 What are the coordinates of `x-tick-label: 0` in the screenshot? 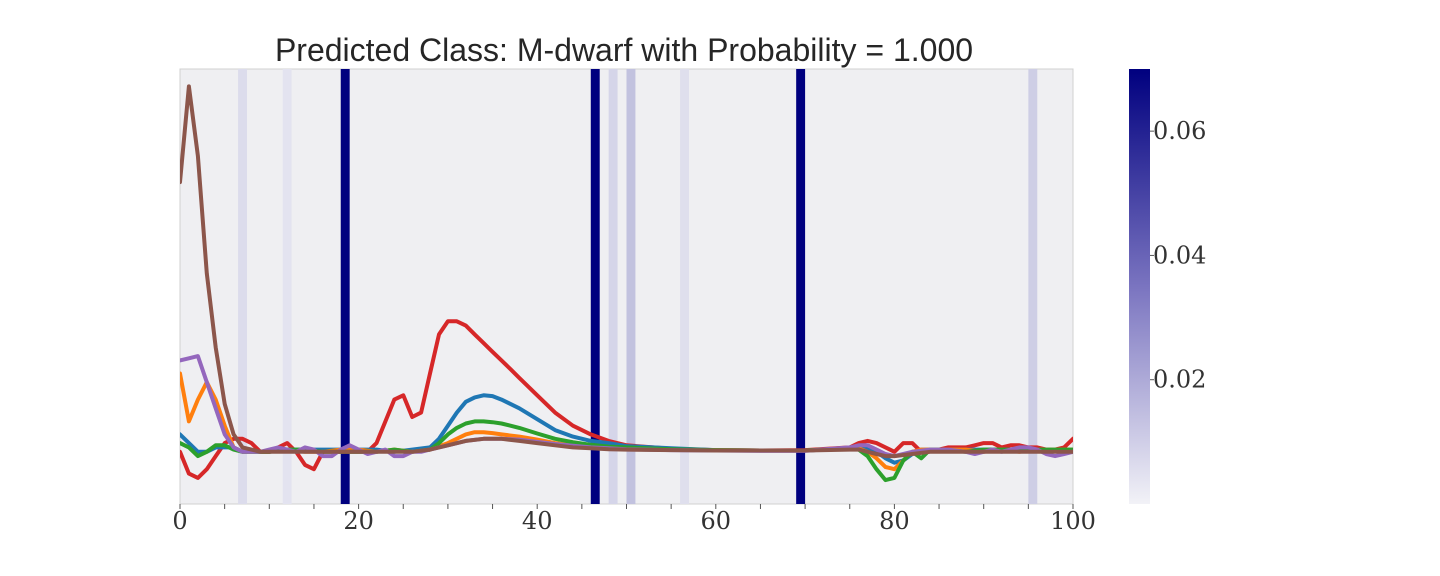 It's located at (179, 521).